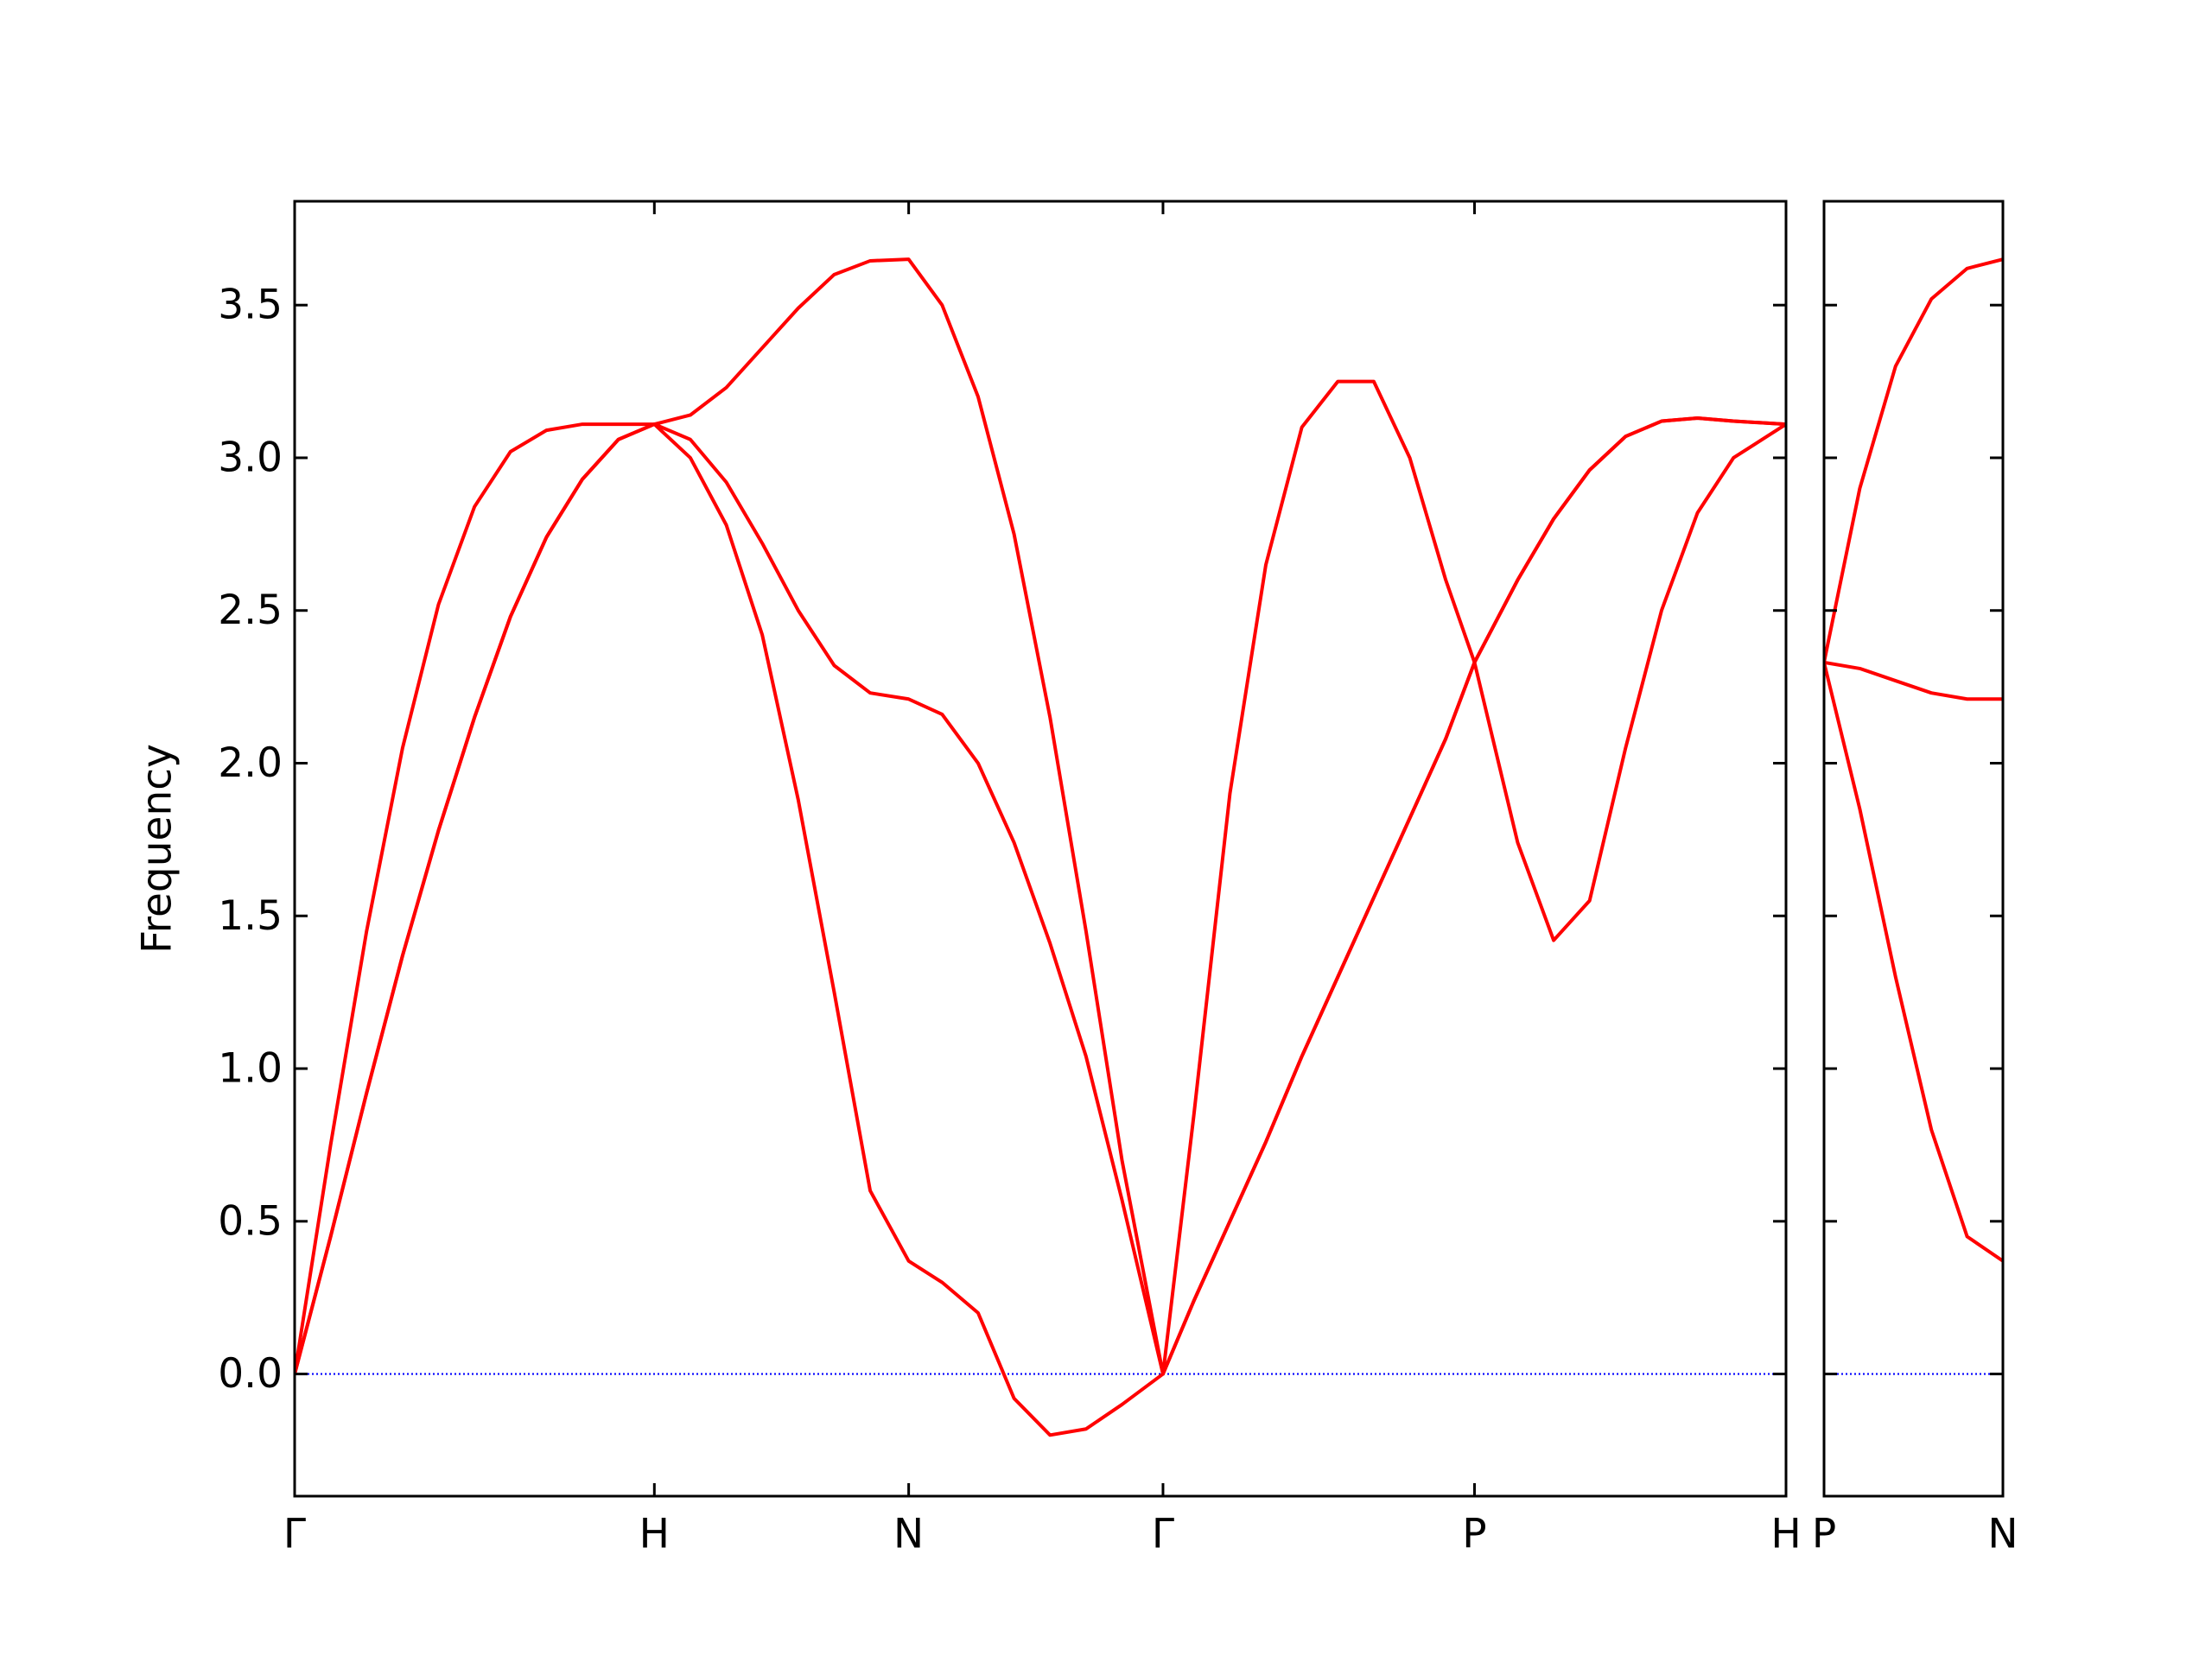  Describe the element at coordinates (250, 916) in the screenshot. I see `y-tick-label: 1.5` at that location.